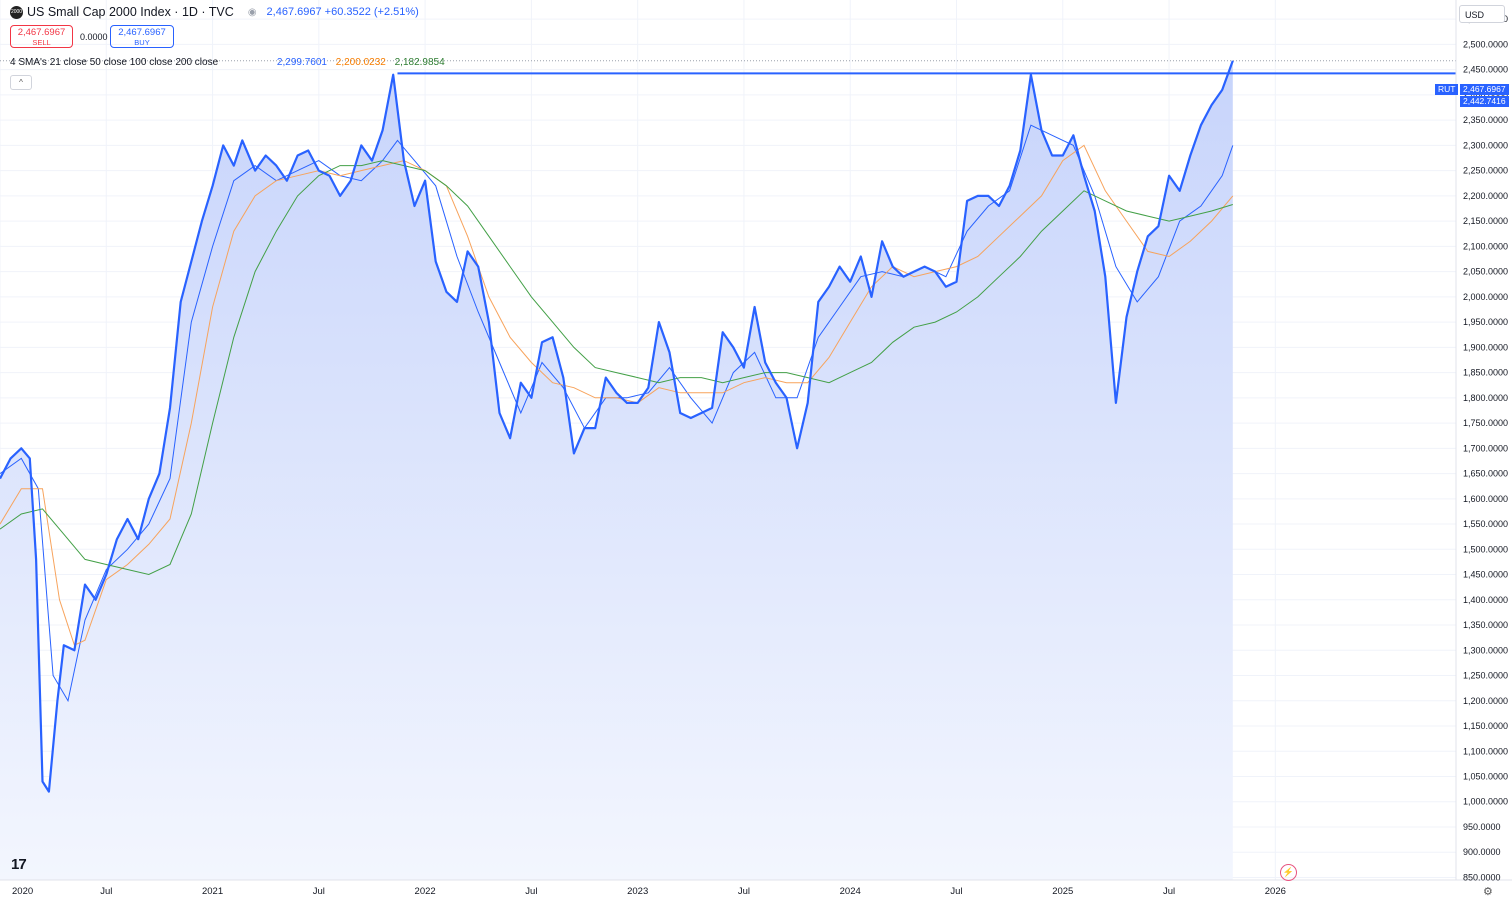 The height and width of the screenshot is (903, 1512). I want to click on y-tick-label: 2,200.0000, so click(1485, 196).